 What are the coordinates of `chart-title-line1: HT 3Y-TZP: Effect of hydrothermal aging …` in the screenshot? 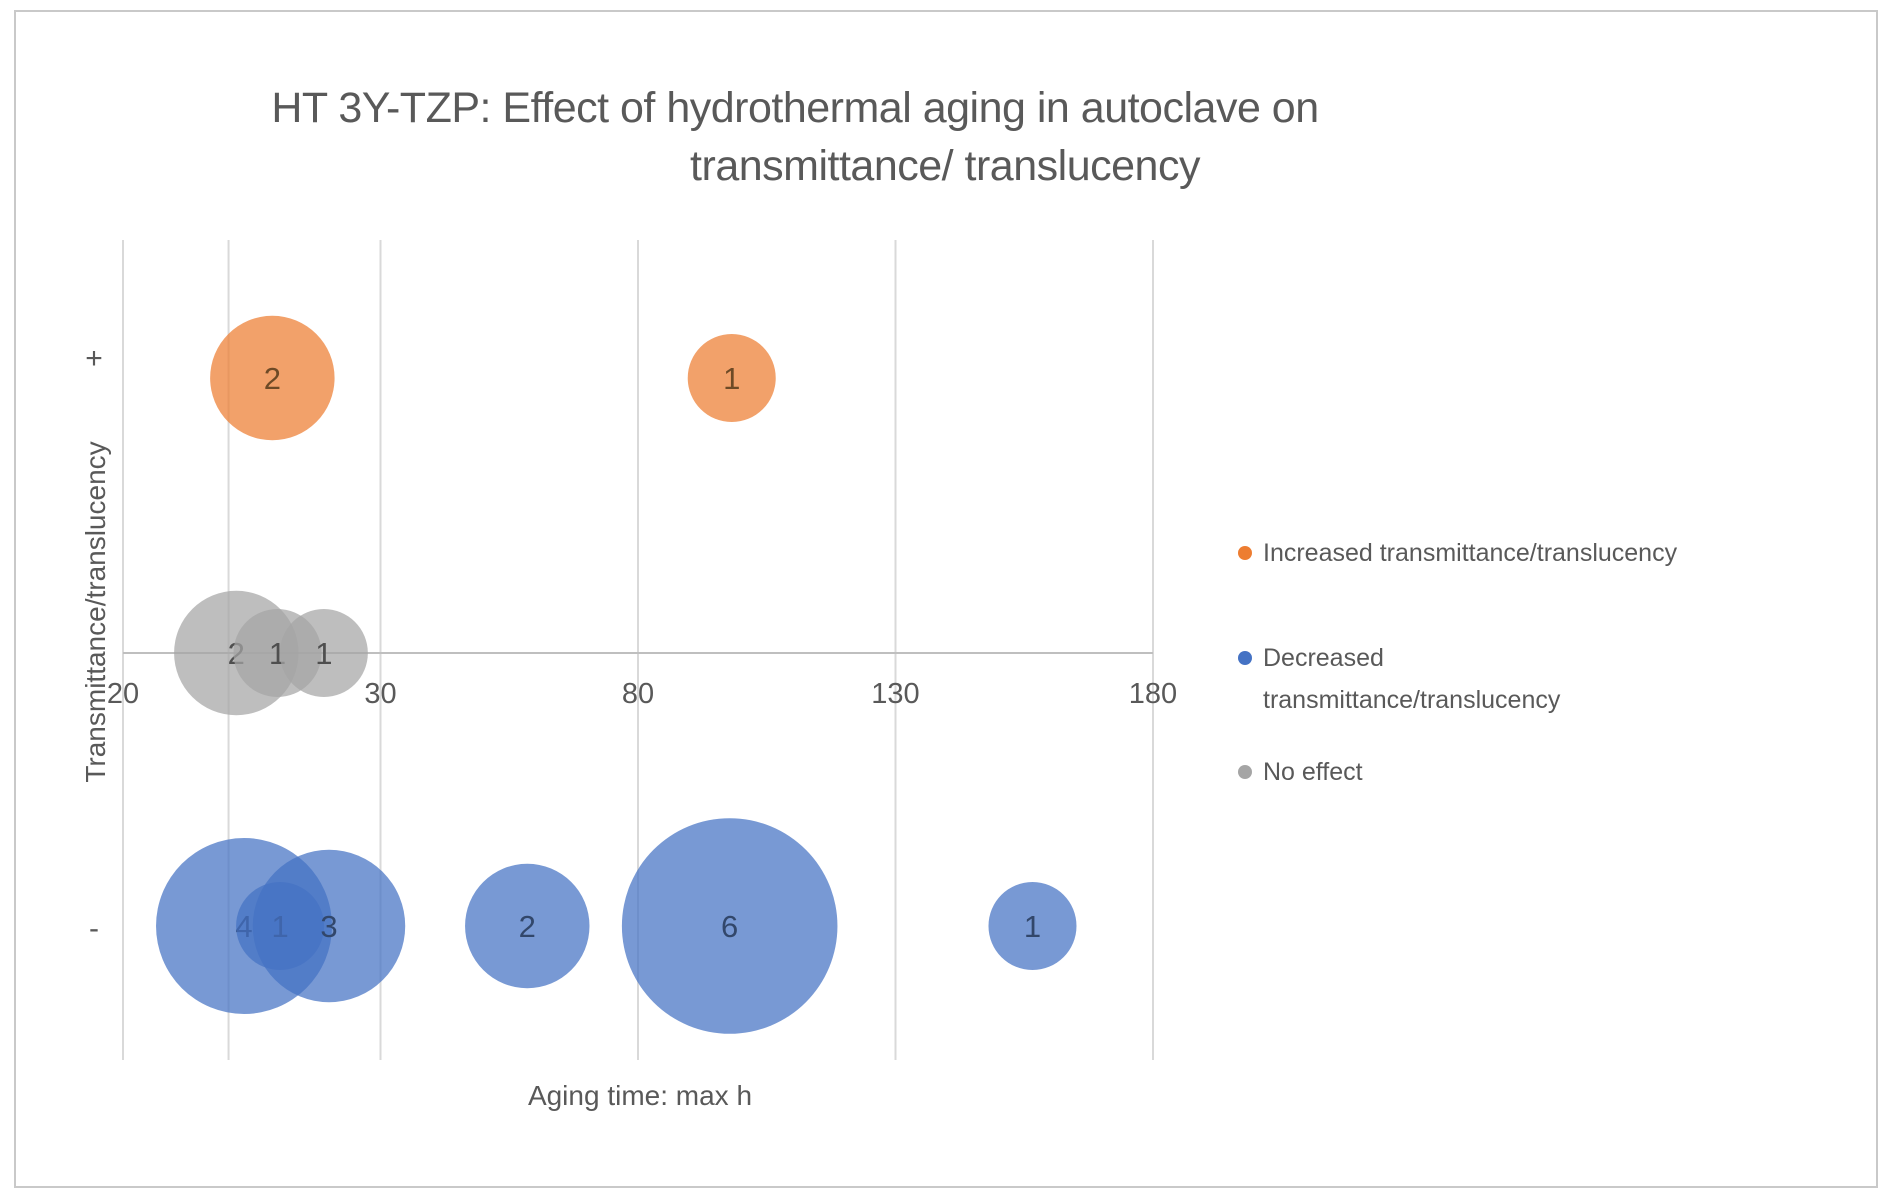 It's located at (795, 108).